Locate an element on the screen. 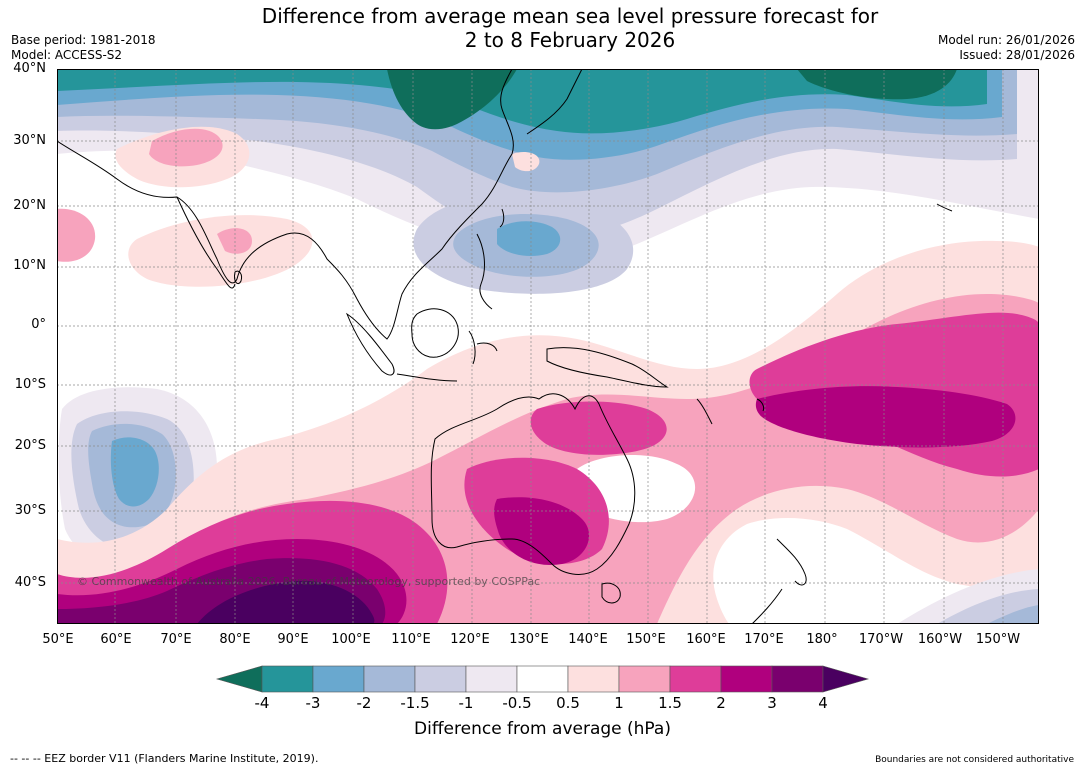 This screenshot has height=770, width=1085. colorbar-tick-label: 1 is located at coordinates (619, 703).